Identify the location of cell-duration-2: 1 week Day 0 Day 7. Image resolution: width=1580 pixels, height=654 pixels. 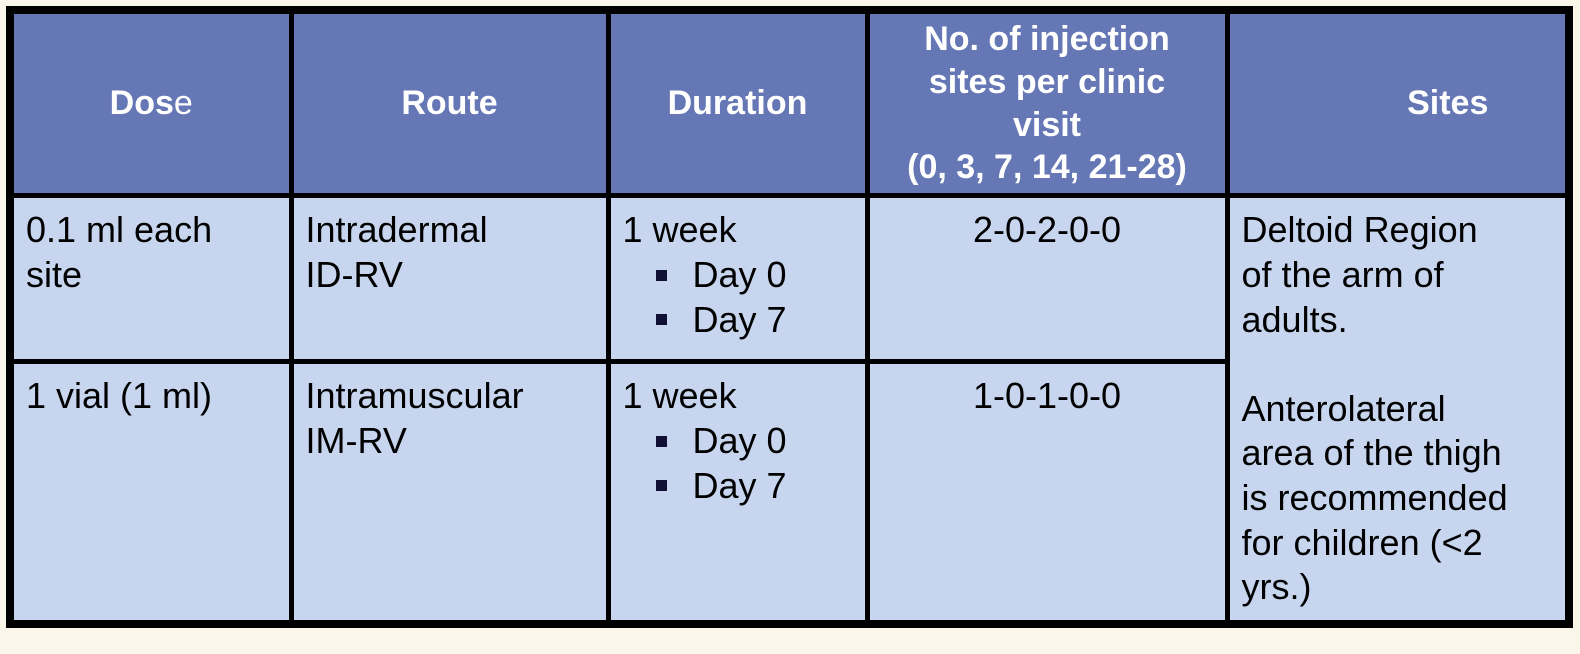
(737, 493).